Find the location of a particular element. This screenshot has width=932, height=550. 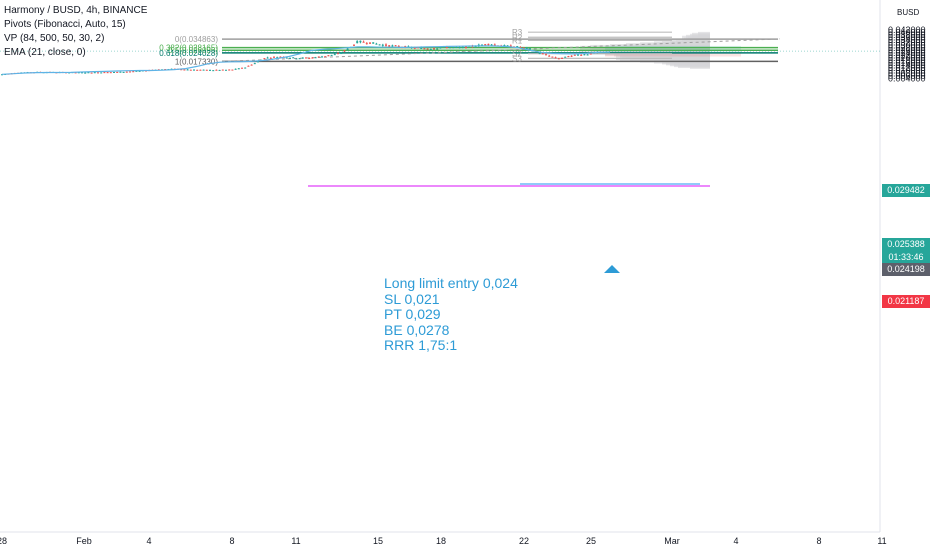

x-tick-label: 22 is located at coordinates (524, 541).